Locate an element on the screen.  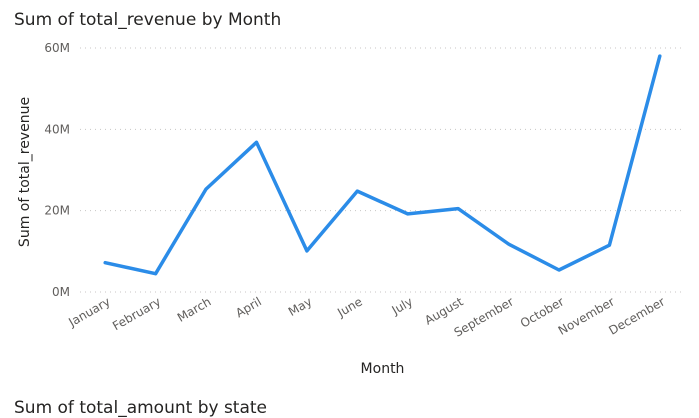
x-tick-label: February is located at coordinates (136, 313).